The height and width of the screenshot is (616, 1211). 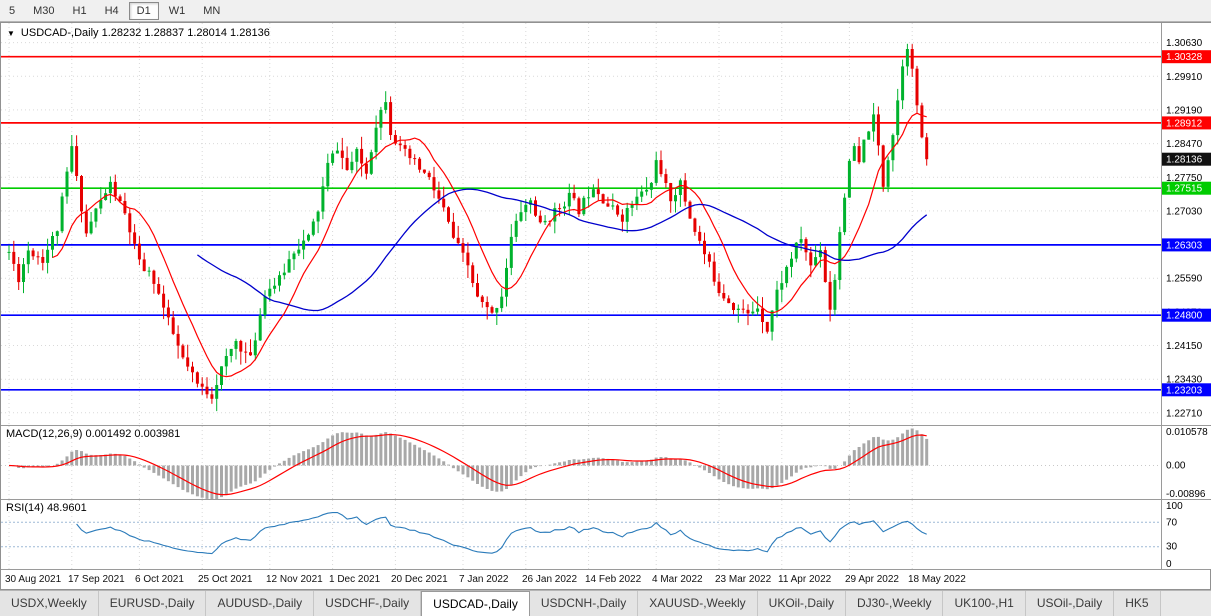 What do you see at coordinates (1186, 494) in the screenshot?
I see `svg-text: -0.00896` at bounding box center [1186, 494].